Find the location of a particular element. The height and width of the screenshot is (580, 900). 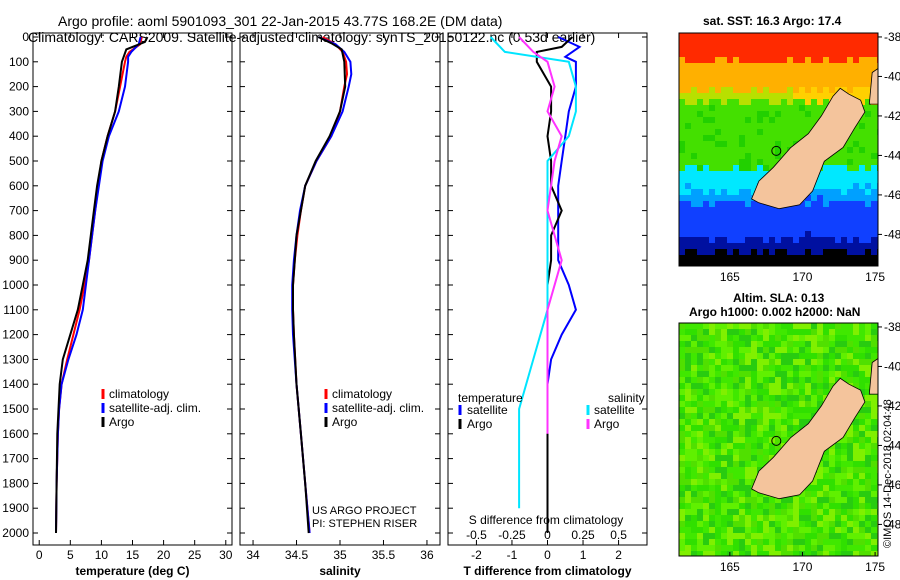

y-tick-label: 600 is located at coordinates (19, 186).